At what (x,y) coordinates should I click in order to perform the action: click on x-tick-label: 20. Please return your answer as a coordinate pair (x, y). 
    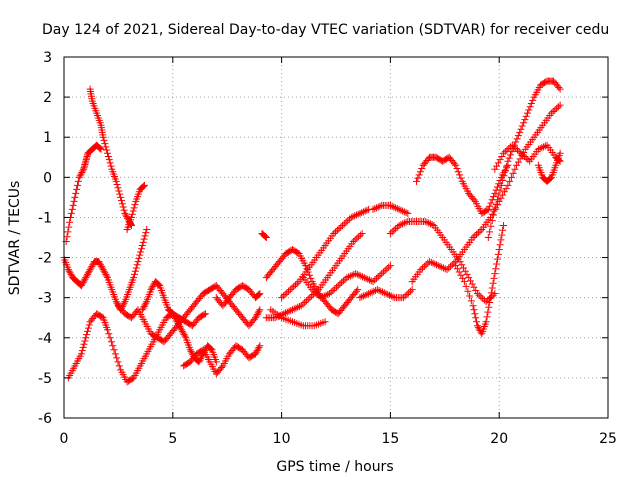
    Looking at the image, I should click on (499, 439).